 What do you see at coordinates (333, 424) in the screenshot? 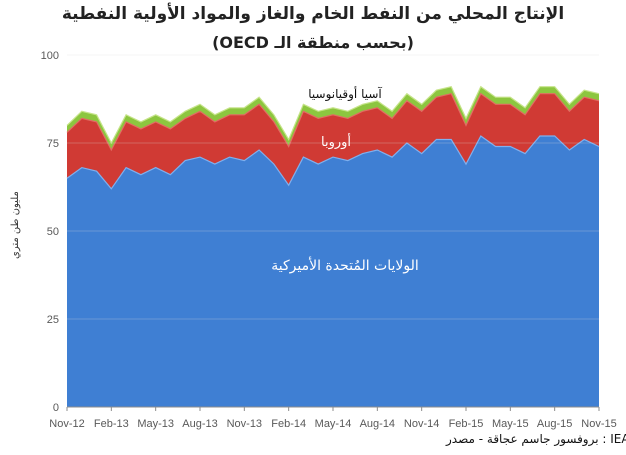
I see `x-tick-label: May-14` at bounding box center [333, 424].